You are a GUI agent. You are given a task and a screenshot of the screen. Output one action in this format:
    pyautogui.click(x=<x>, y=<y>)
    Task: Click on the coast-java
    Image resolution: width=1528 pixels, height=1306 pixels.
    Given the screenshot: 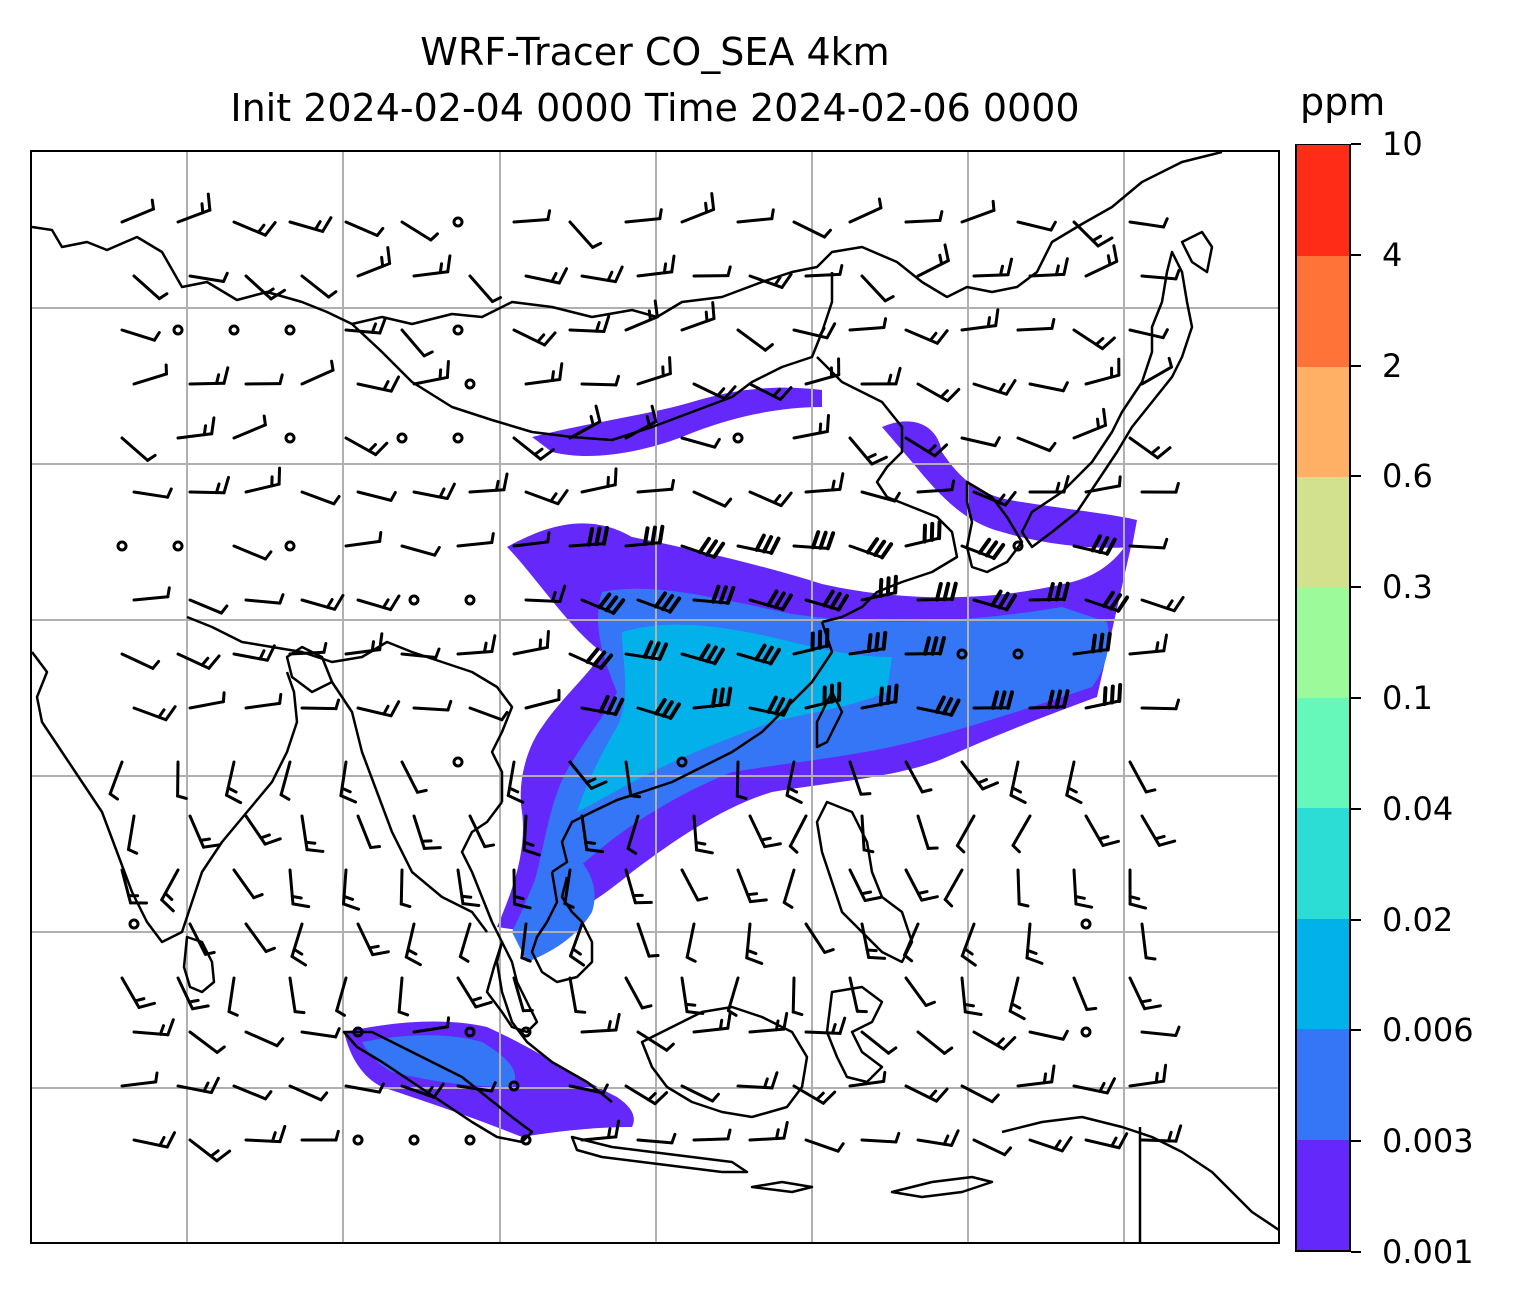 What is the action you would take?
    pyautogui.click(x=659, y=1154)
    